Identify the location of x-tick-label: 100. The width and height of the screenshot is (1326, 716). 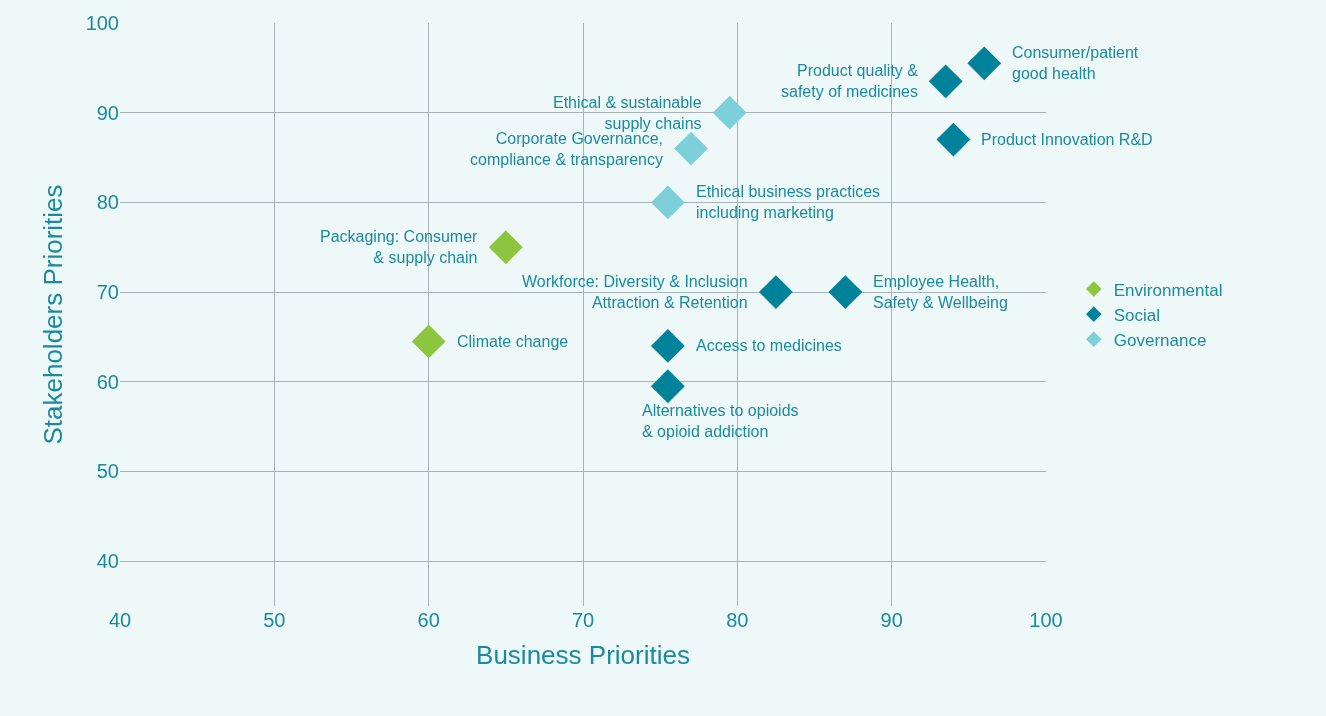
(1046, 620).